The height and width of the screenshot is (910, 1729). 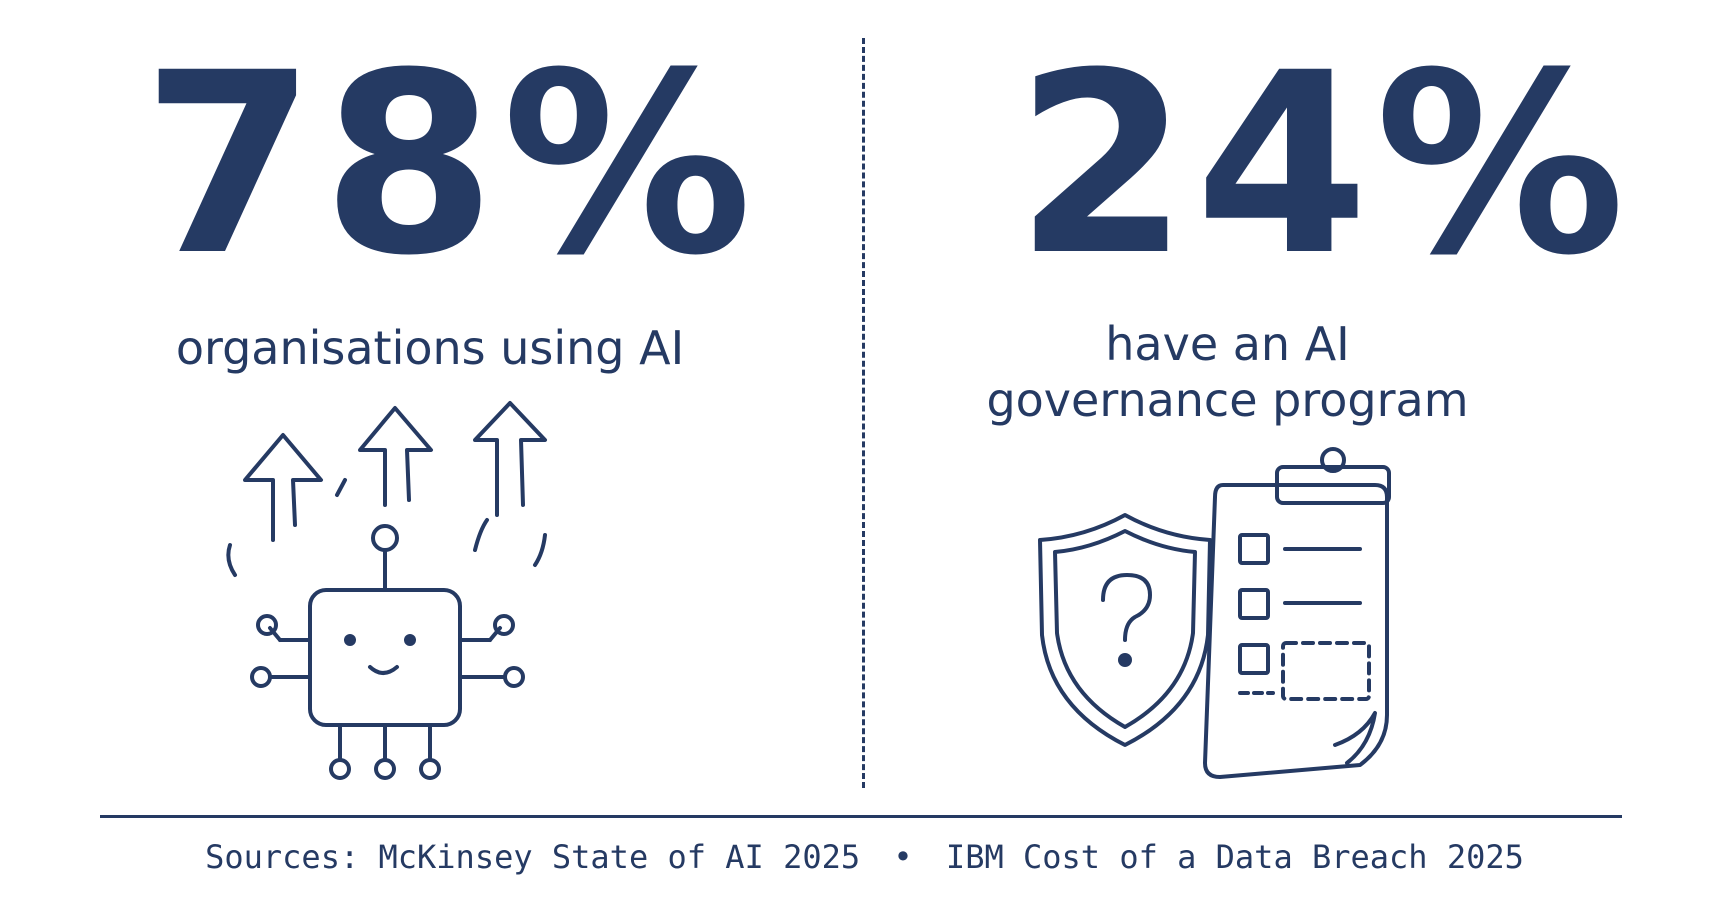 I want to click on governance-illustration, so click(x=1214, y=613).